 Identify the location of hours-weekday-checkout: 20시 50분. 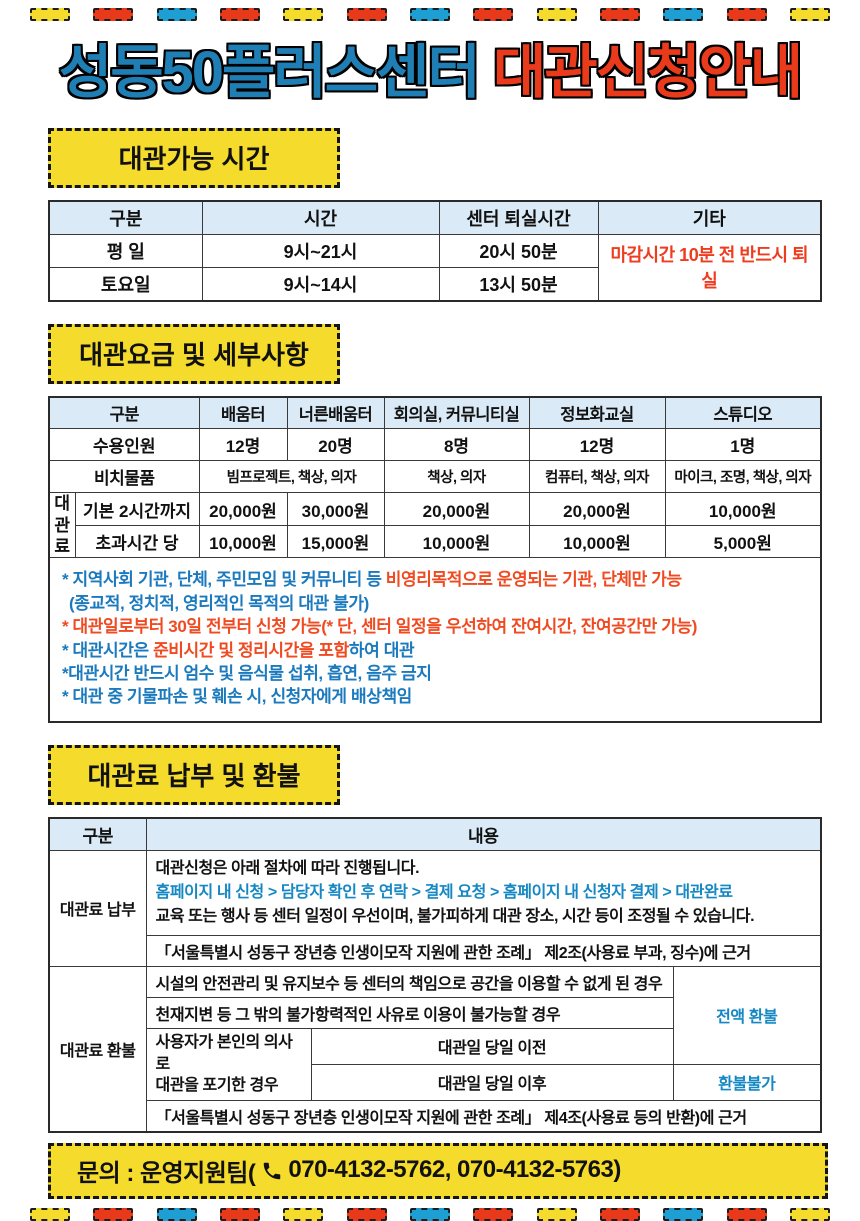
(518, 250).